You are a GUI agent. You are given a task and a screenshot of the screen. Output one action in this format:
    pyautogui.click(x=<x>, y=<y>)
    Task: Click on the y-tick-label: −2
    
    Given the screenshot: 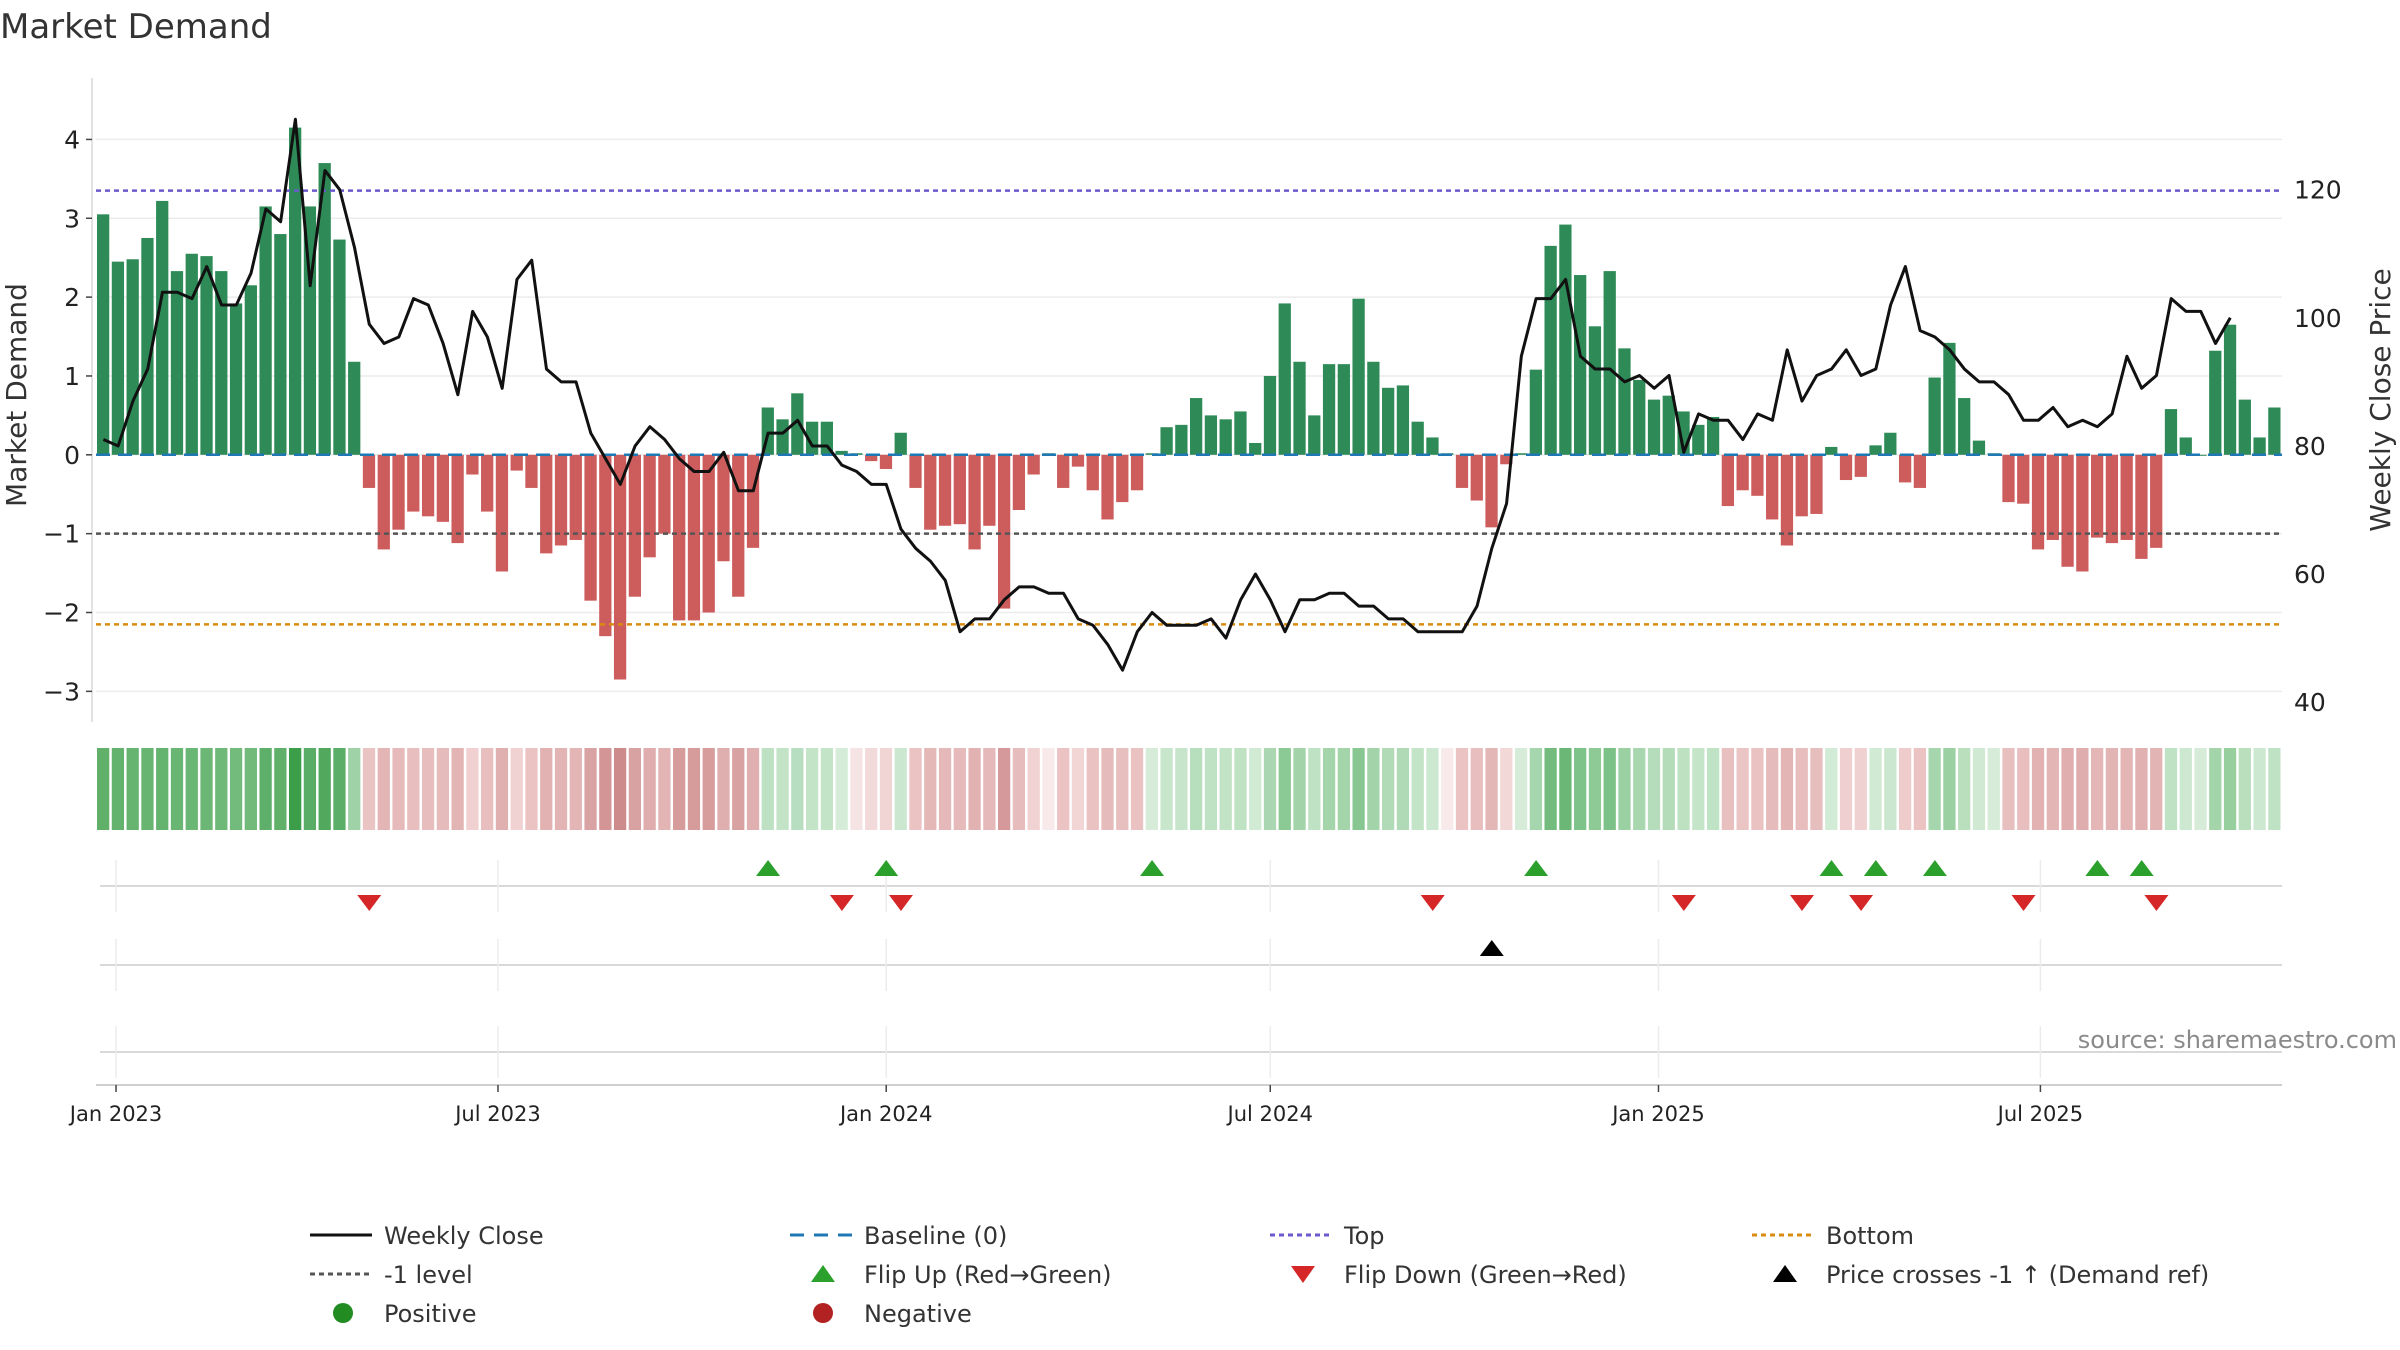 What is the action you would take?
    pyautogui.click(x=61, y=613)
    